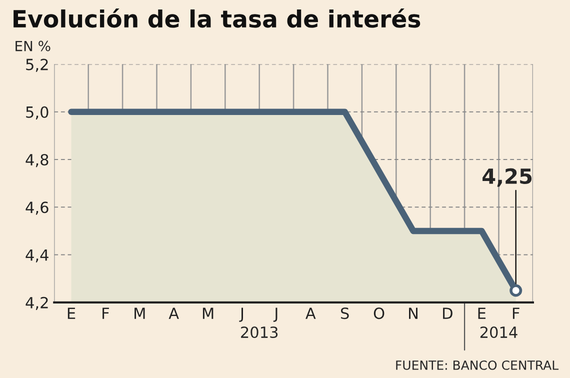 The width and height of the screenshot is (570, 378). What do you see at coordinates (217, 18) in the screenshot?
I see `chart-title: Evolución de la tasa de interés` at bounding box center [217, 18].